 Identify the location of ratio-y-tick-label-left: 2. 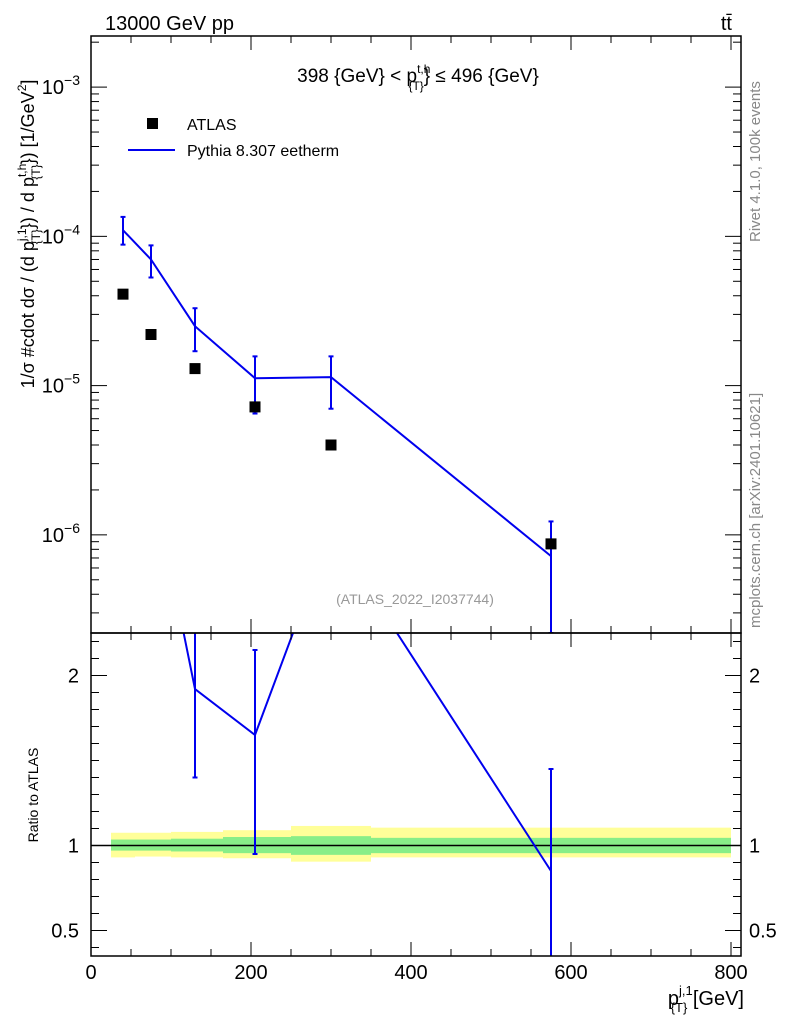
(73, 677).